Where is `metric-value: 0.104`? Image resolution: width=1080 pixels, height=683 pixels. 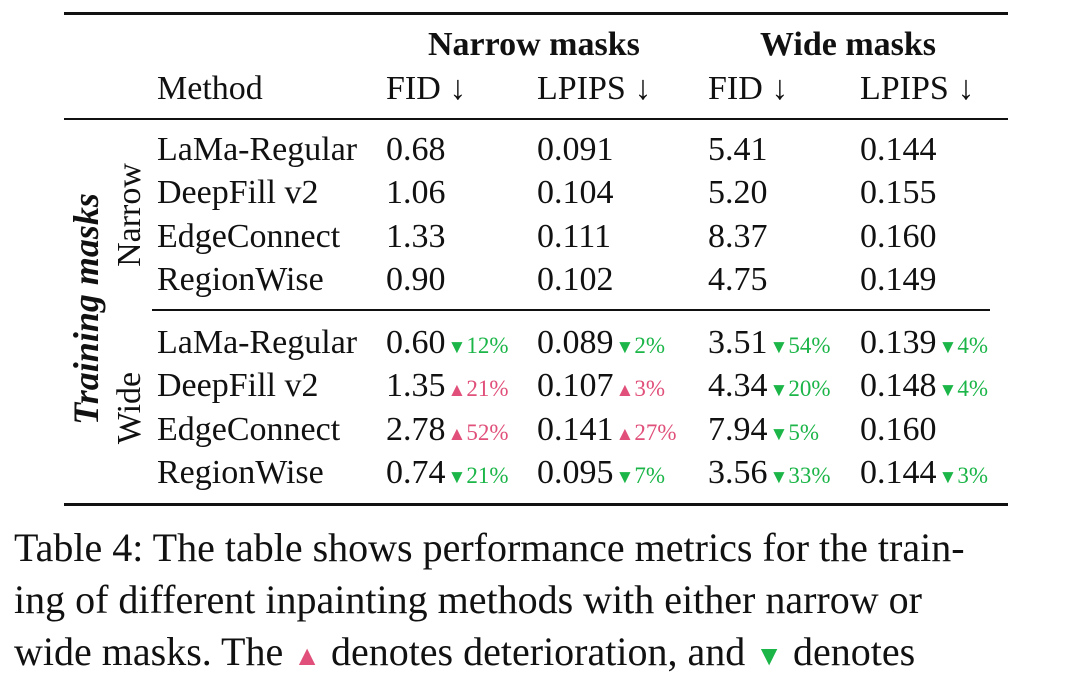 metric-value: 0.104 is located at coordinates (575, 192).